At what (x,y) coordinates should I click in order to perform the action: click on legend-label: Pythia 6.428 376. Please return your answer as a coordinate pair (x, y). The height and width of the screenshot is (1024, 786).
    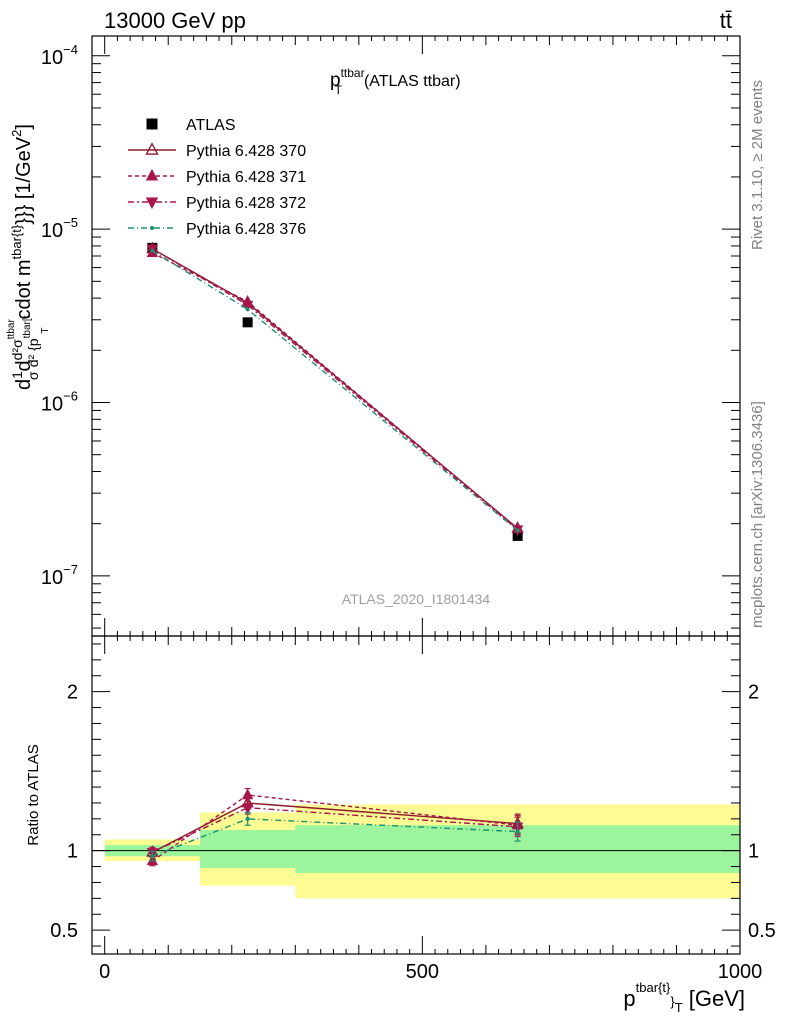
    Looking at the image, I should click on (246, 229).